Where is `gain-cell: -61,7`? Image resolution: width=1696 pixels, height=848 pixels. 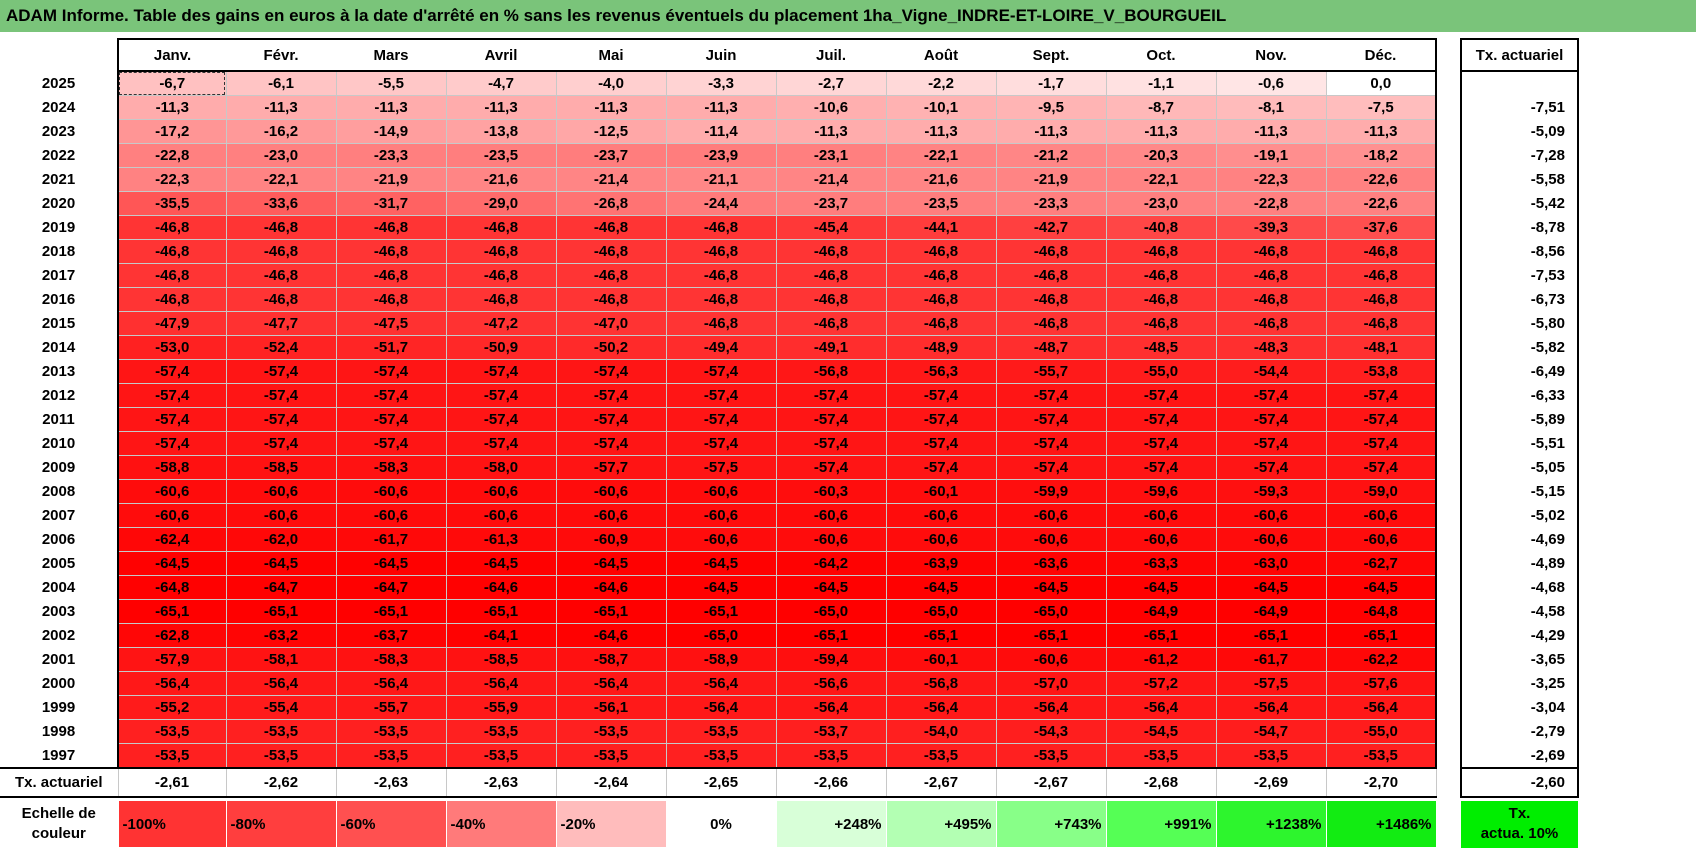
gain-cell: -61,7 is located at coordinates (391, 539).